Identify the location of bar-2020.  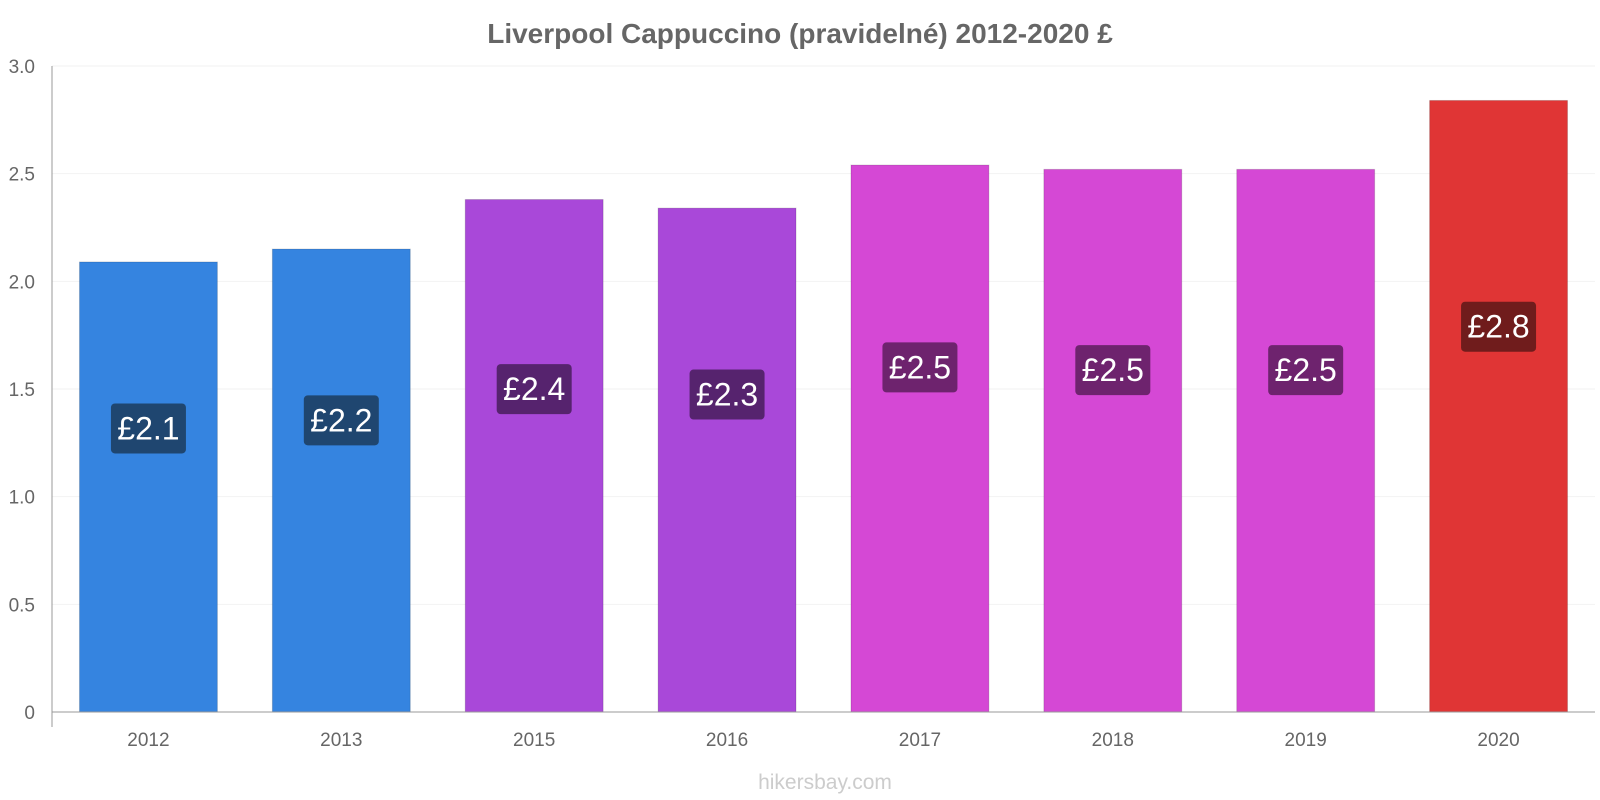
(1499, 406).